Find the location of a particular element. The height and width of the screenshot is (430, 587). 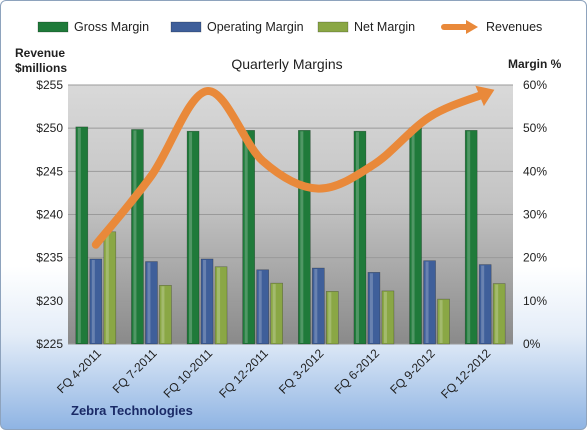

category-label: FQ 10-2011 is located at coordinates (188, 373).